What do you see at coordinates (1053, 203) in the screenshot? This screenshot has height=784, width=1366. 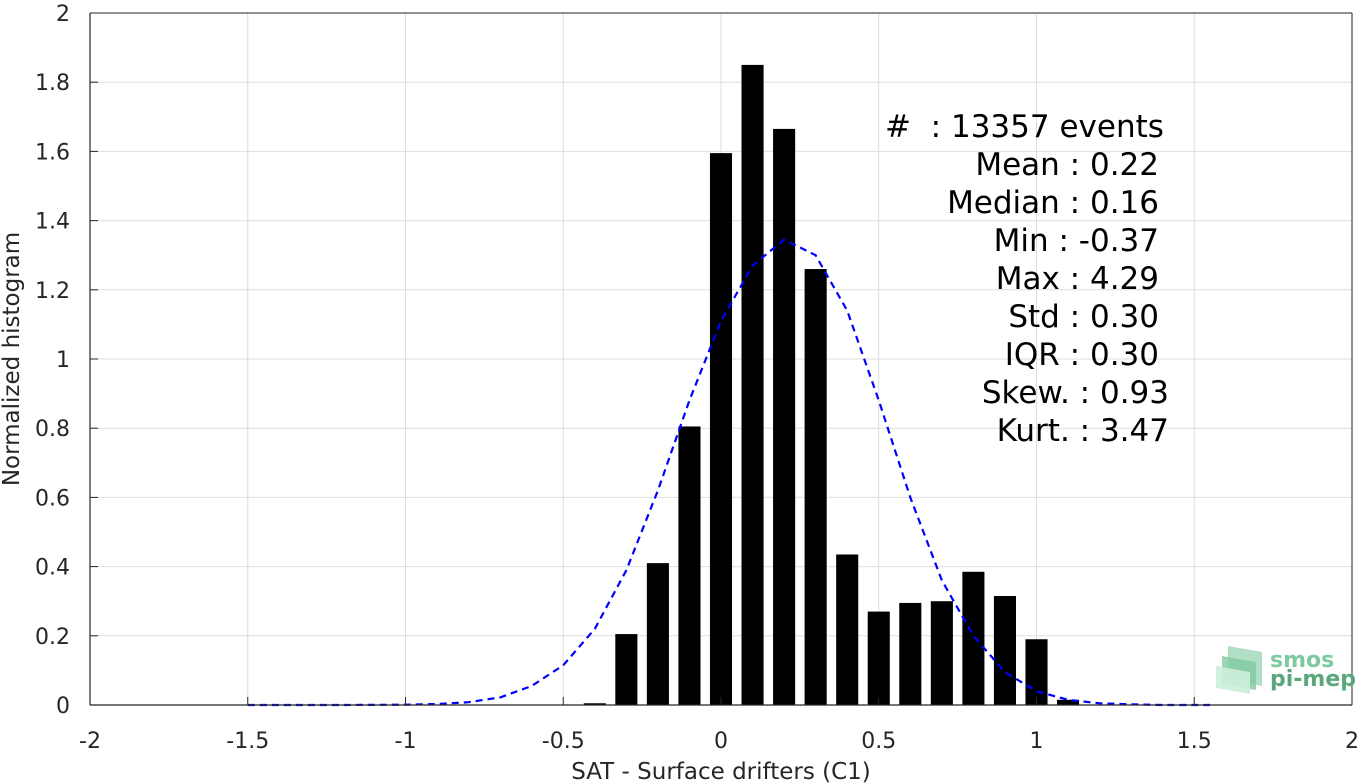 I see `stat-annotation: Median : 0.16` at bounding box center [1053, 203].